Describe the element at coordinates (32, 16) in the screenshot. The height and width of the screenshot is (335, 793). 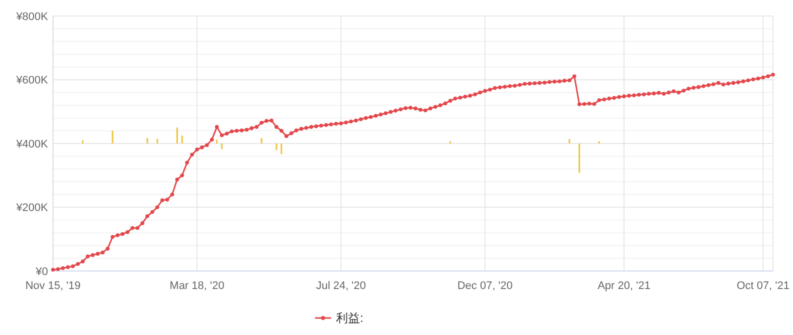
I see `y-tick-label: ¥800K` at that location.